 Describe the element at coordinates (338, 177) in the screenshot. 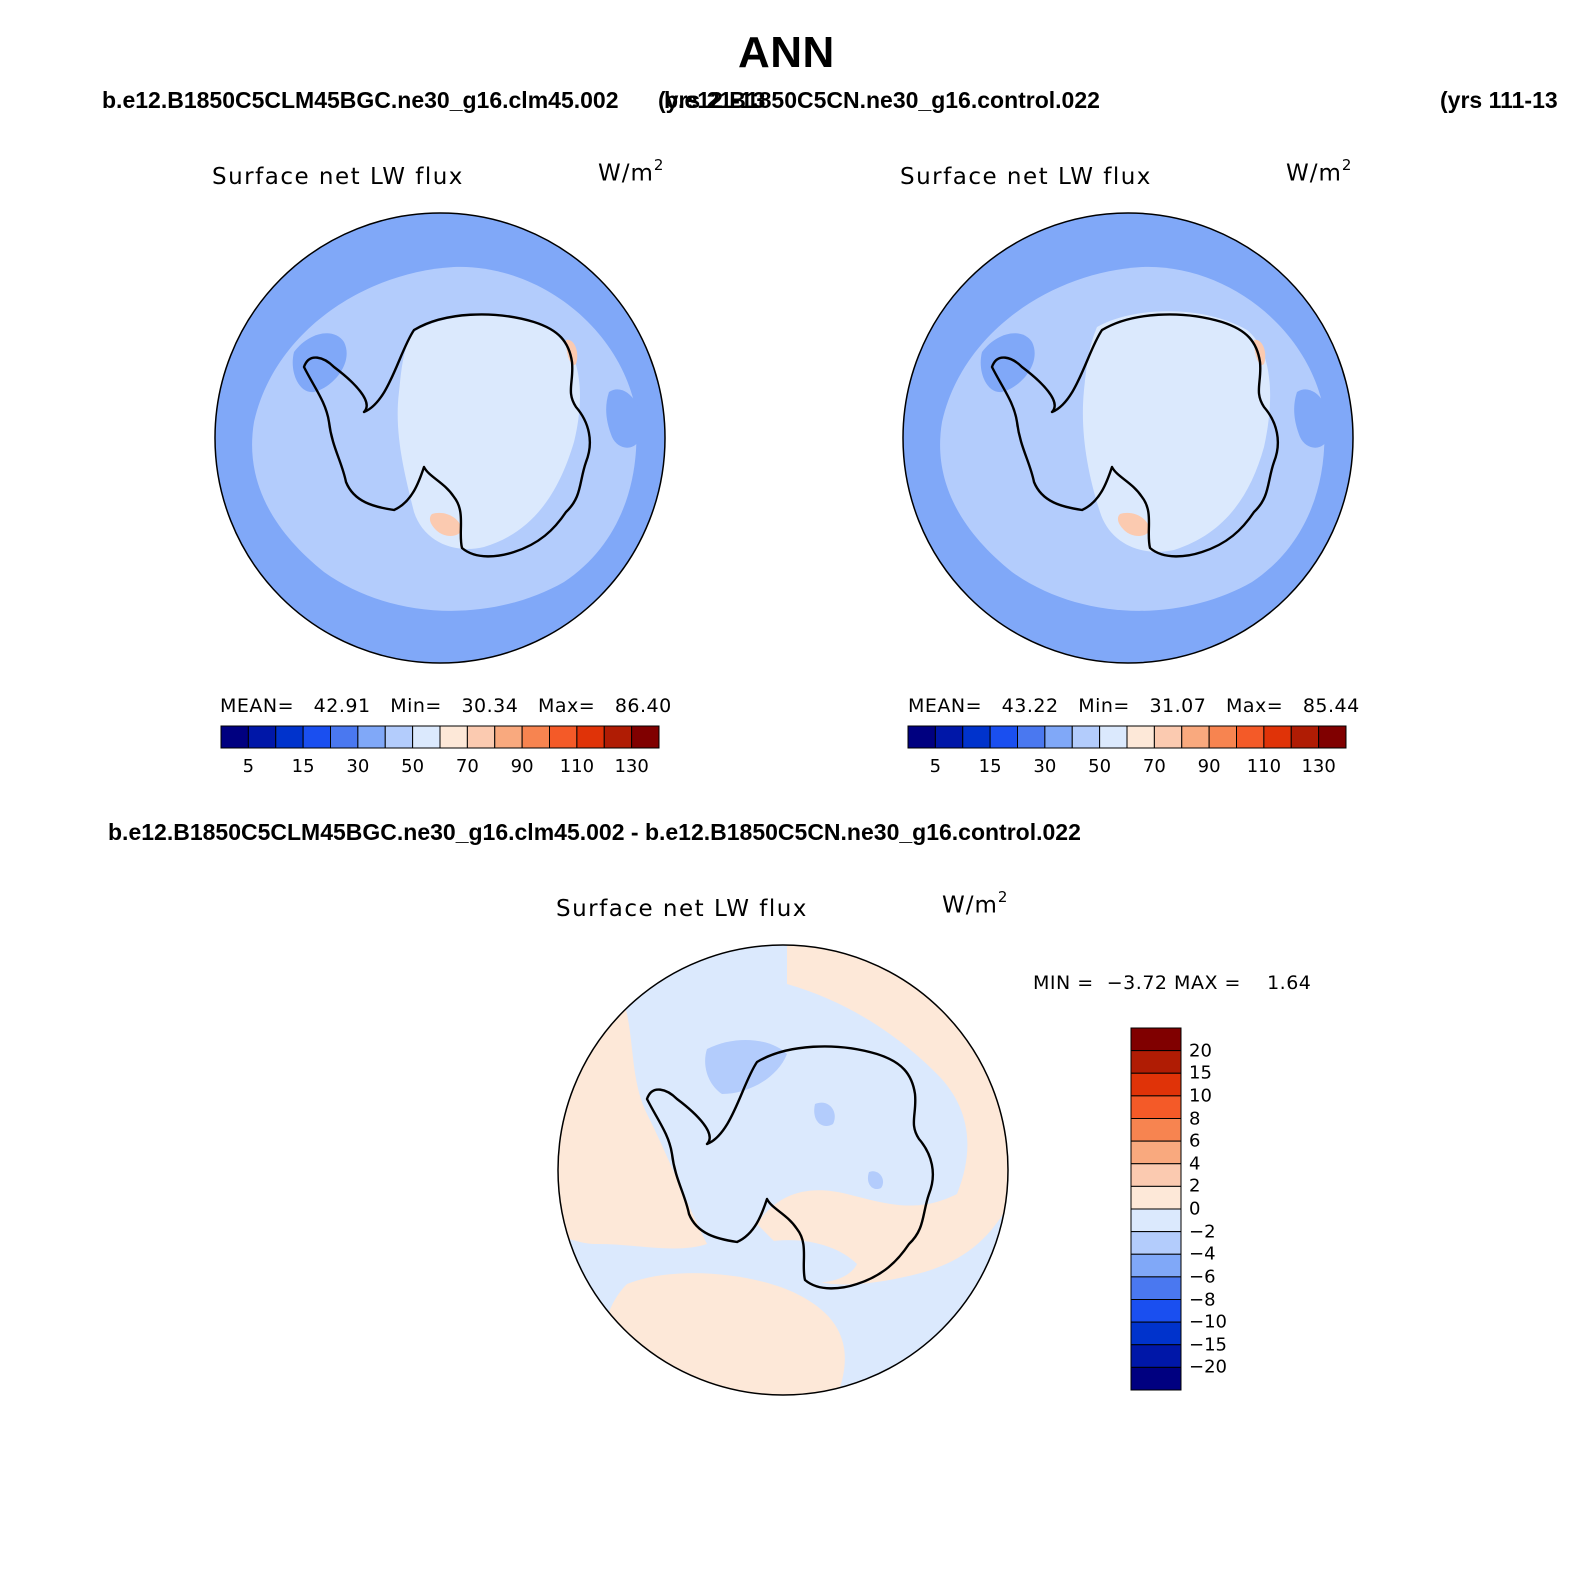

I see `panel1-label: Surface net LW flux` at that location.